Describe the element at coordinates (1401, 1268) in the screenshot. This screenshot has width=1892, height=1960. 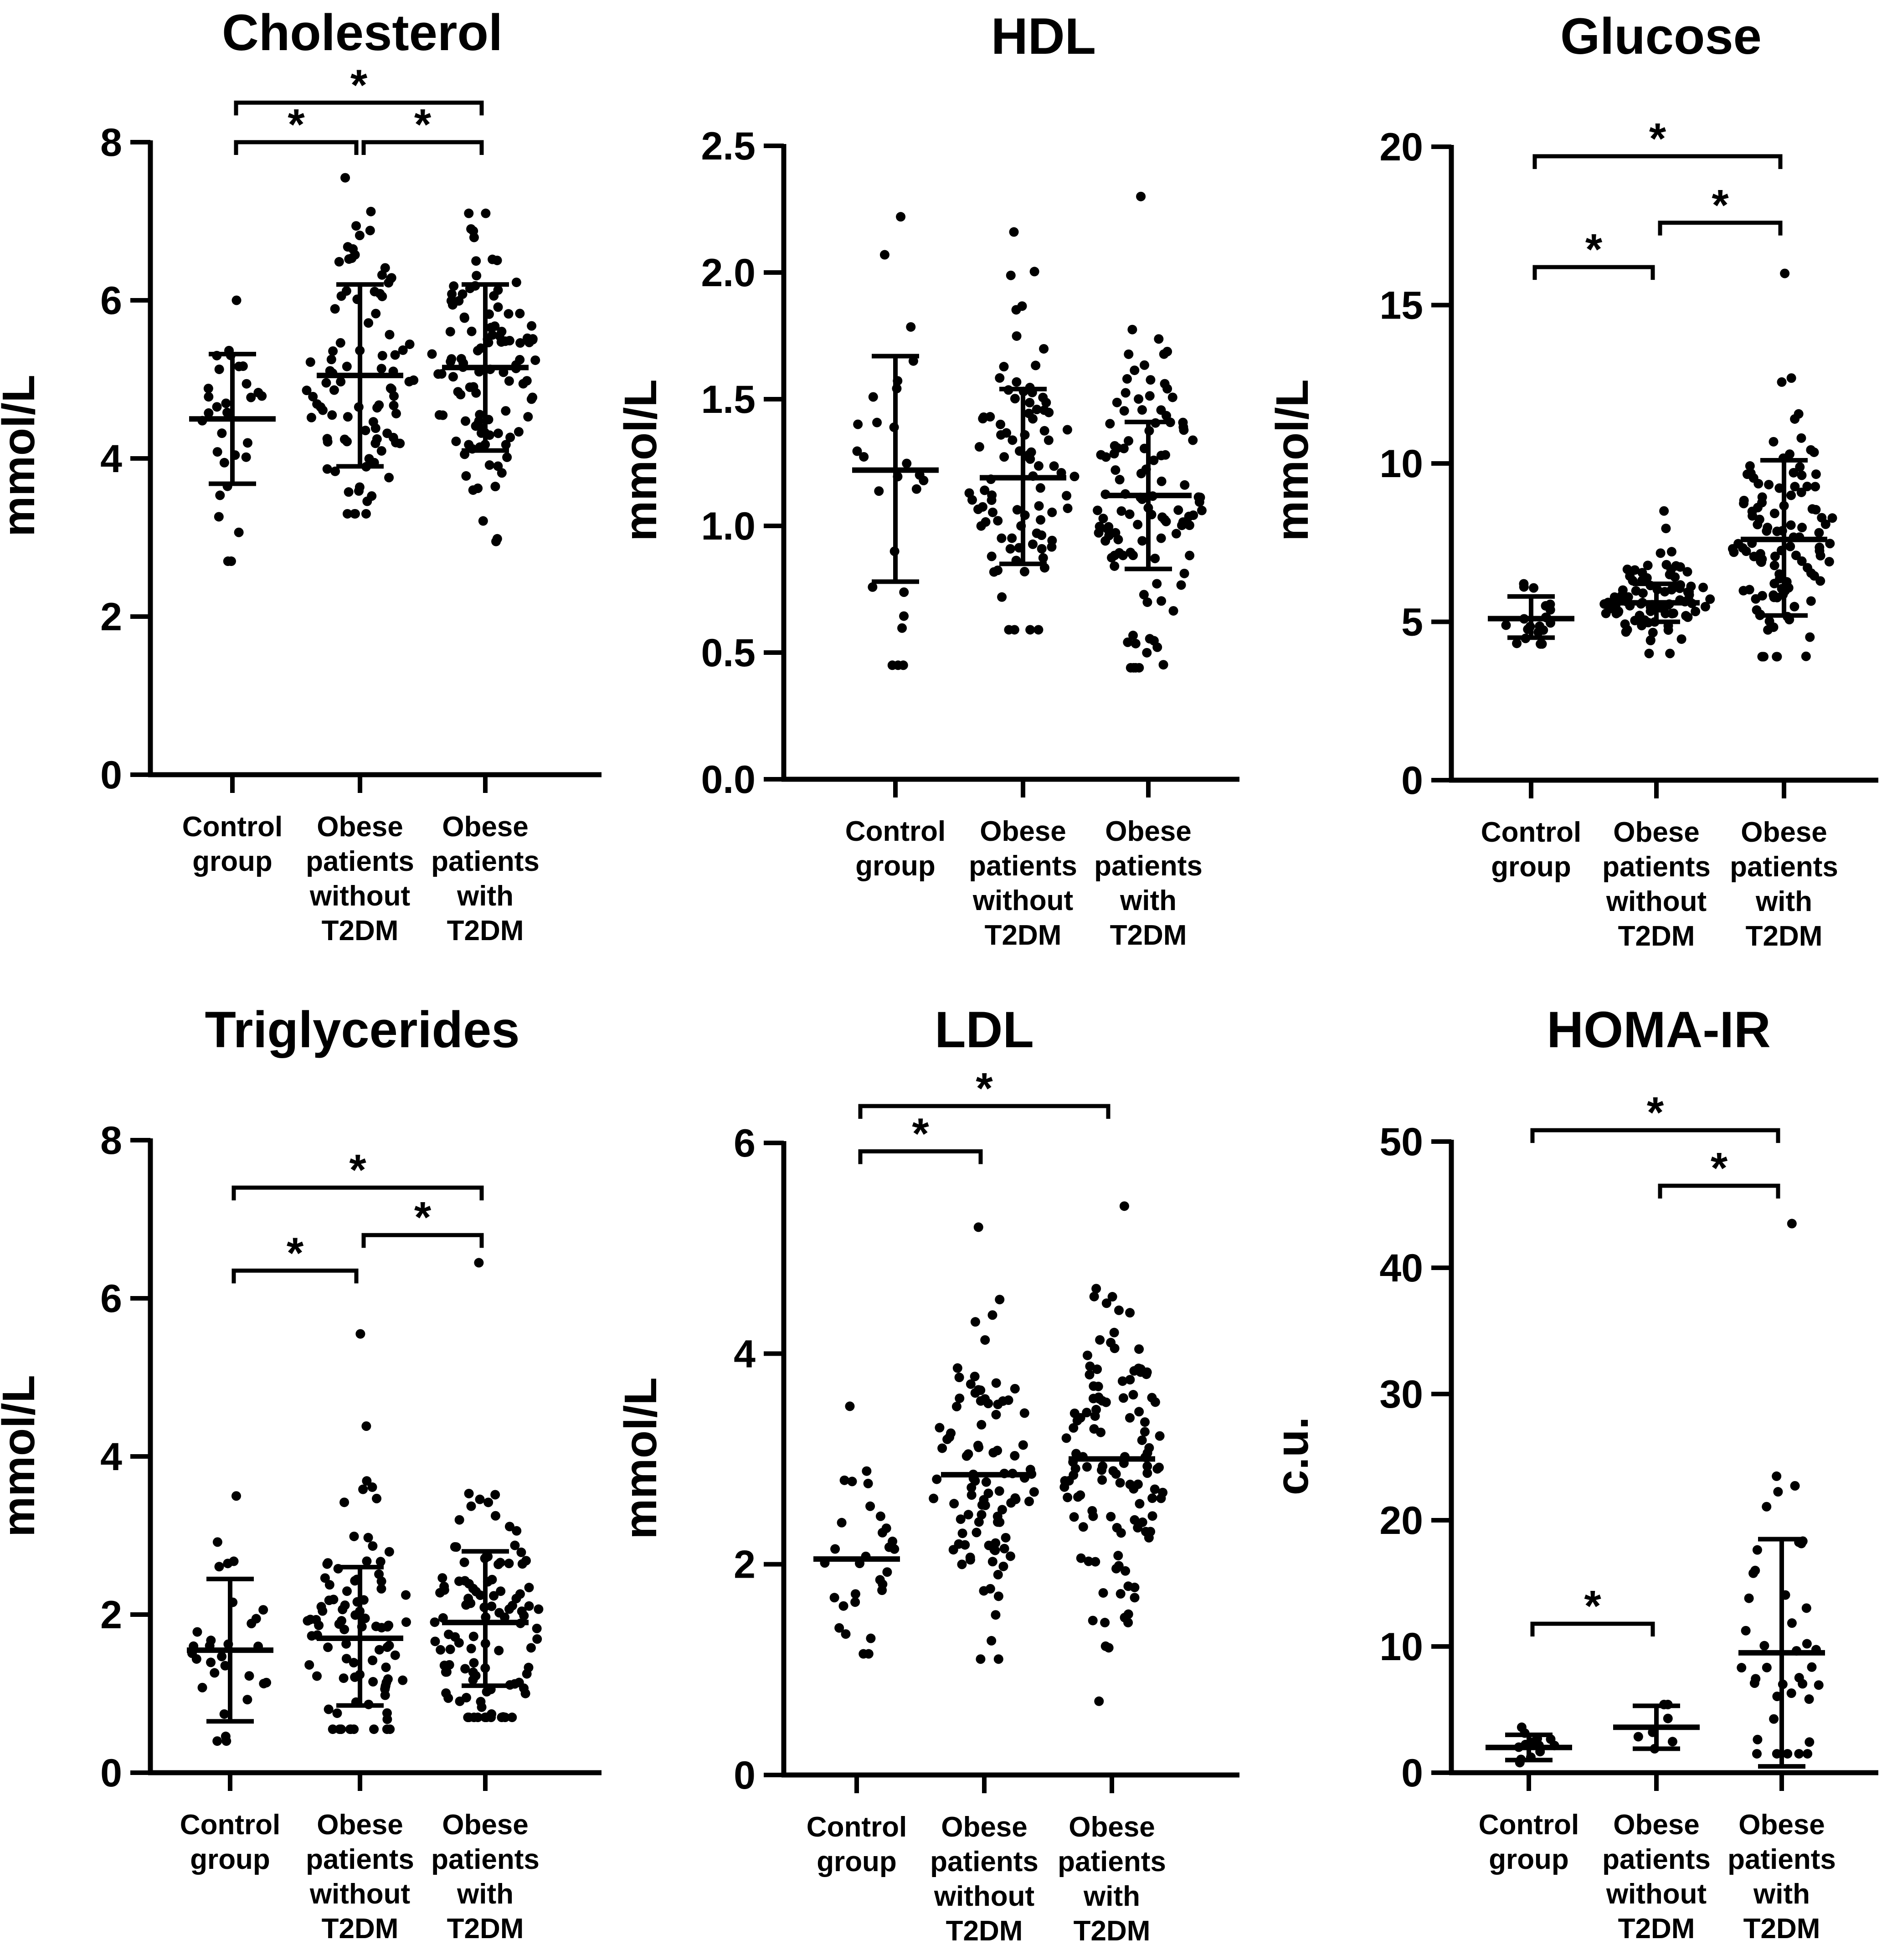
I see `y-tick-label: 40` at that location.